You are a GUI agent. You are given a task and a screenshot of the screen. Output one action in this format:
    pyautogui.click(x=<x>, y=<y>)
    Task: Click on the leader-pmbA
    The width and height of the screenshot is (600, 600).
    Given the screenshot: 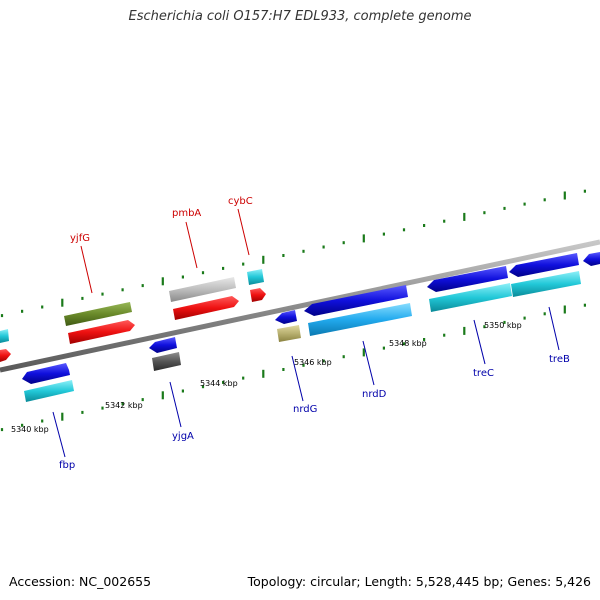 What is the action you would take?
    pyautogui.click(x=191, y=245)
    